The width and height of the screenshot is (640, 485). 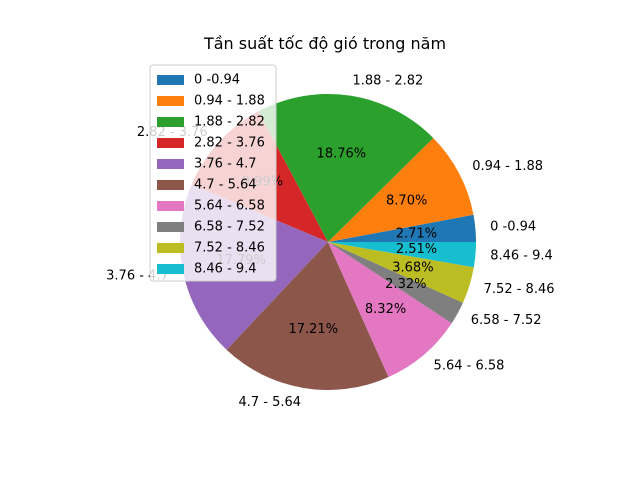 I want to click on slice-9-wedge, so click(x=401, y=272).